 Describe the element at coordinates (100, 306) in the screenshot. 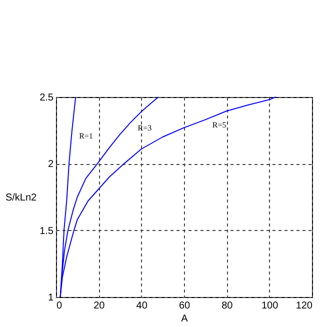

I see `x-tick-label: 20` at that location.